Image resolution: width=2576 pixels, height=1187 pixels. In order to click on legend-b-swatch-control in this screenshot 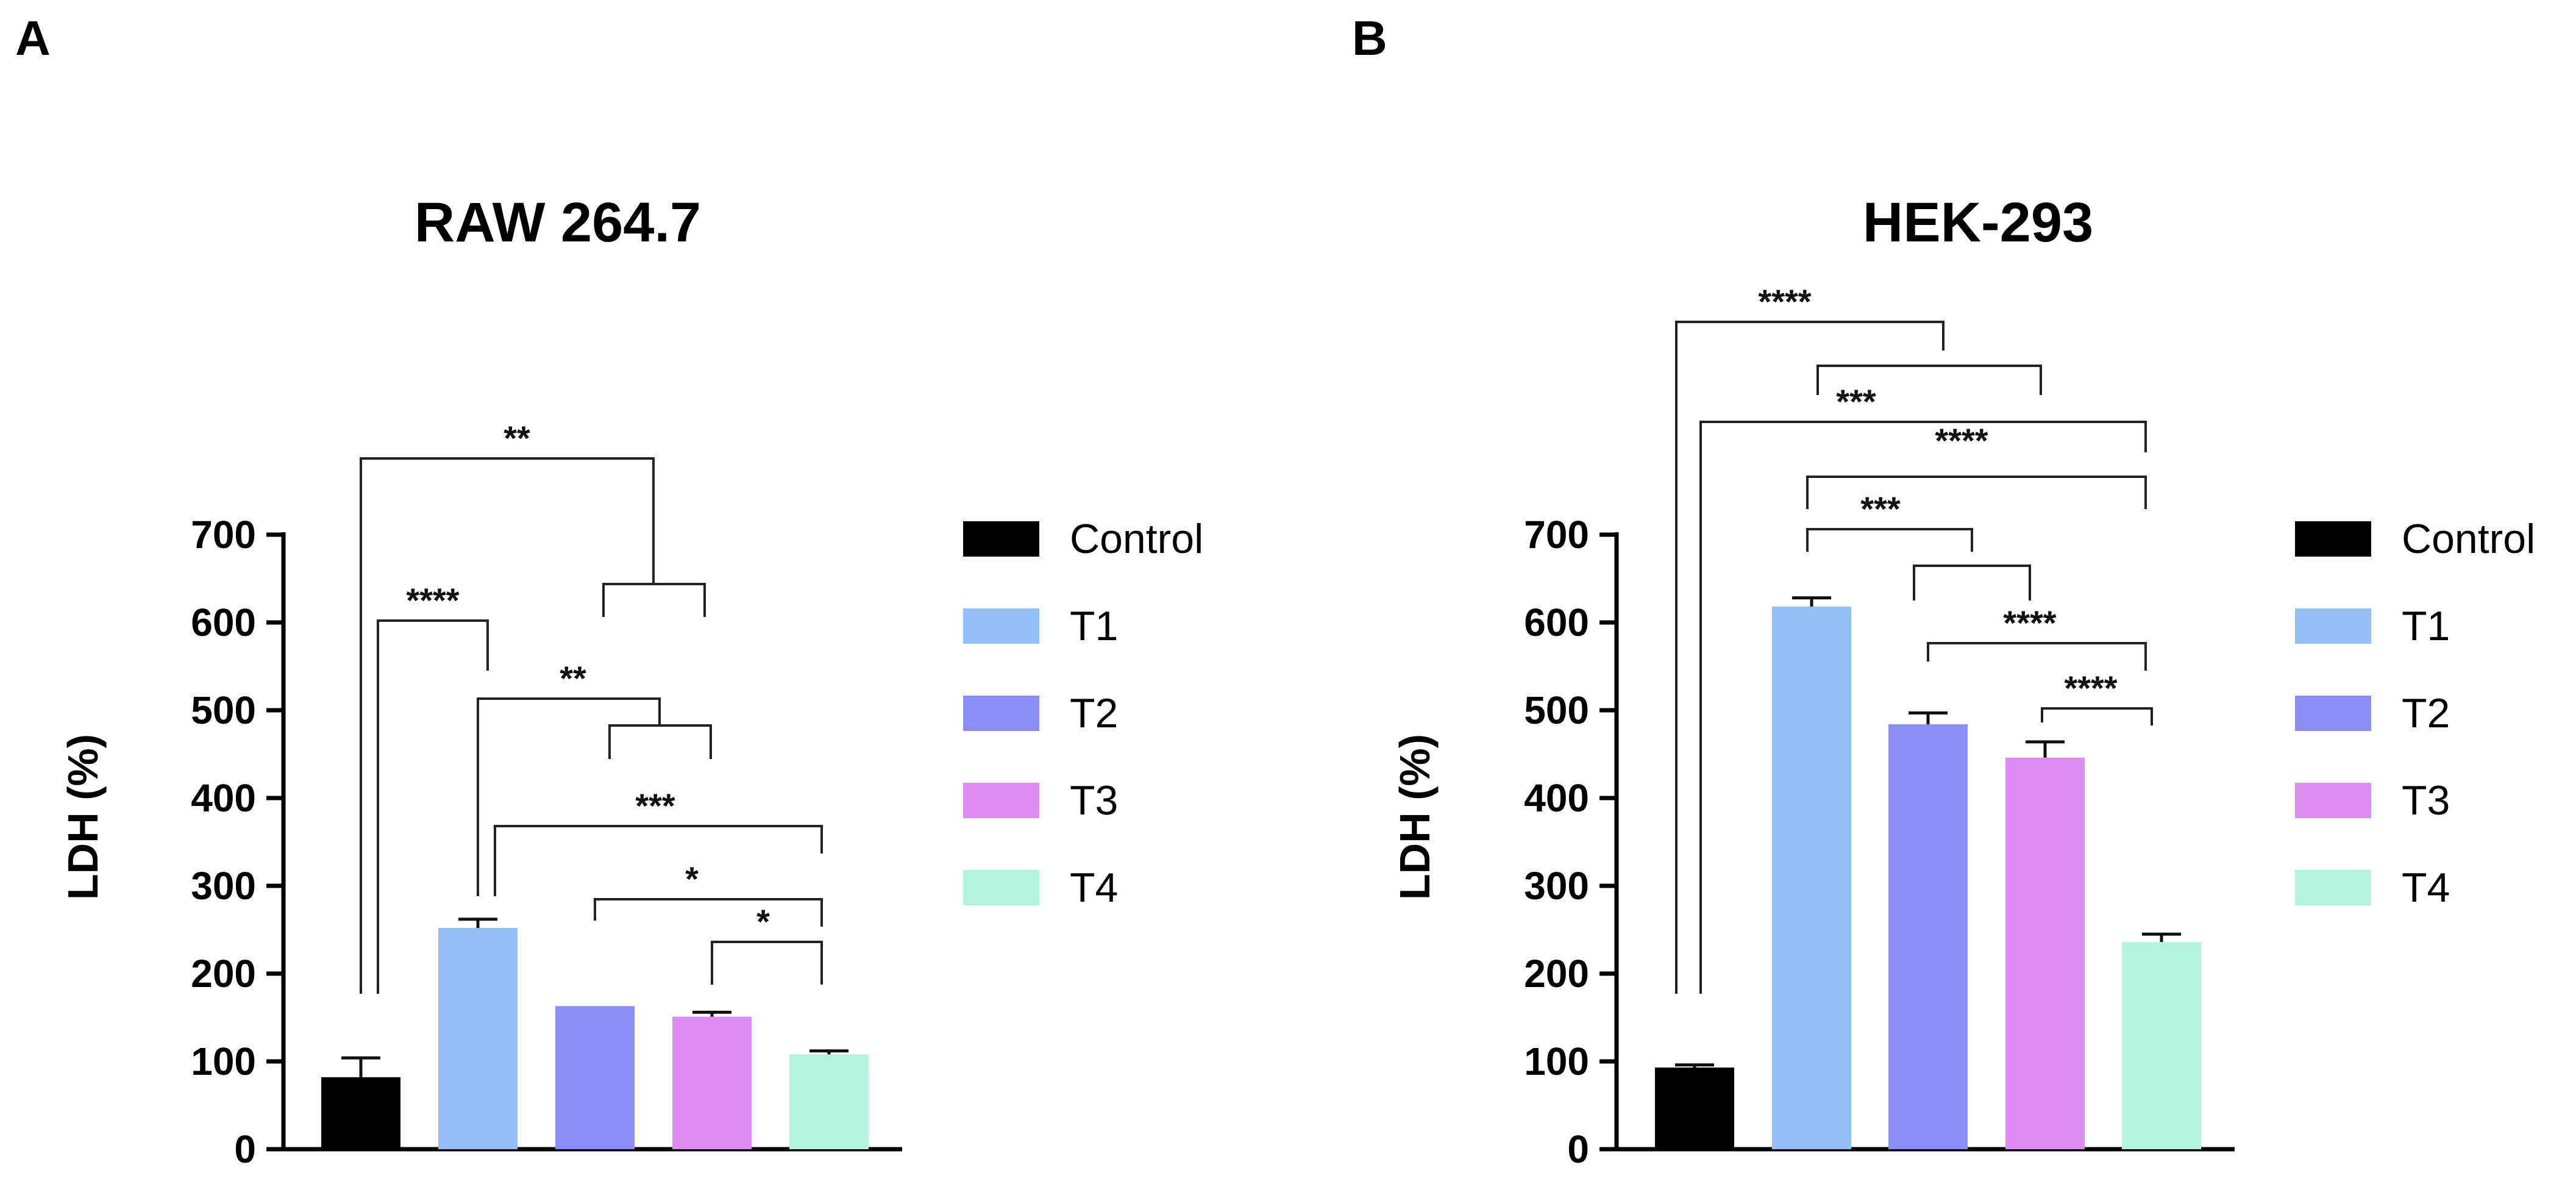, I will do `click(2333, 539)`.